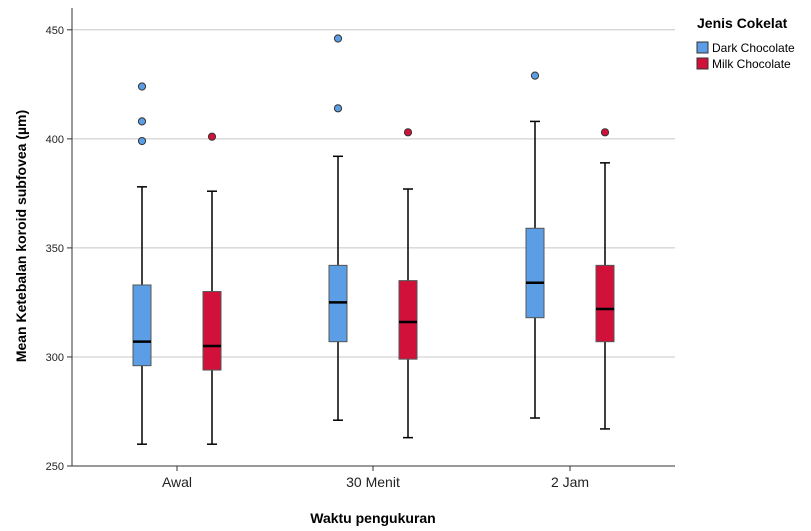 The image size is (811, 531). Describe the element at coordinates (570, 482) in the screenshot. I see `x-tick-label: 2 Jam` at that location.